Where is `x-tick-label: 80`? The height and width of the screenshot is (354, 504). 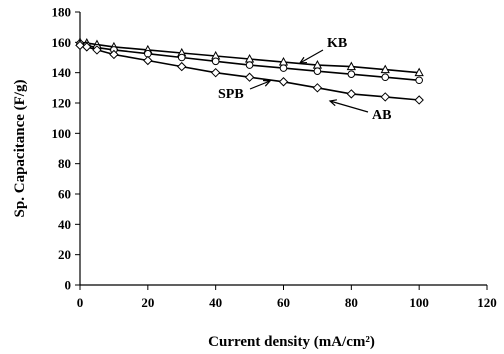
x-tick-label: 80 is located at coordinates (351, 302).